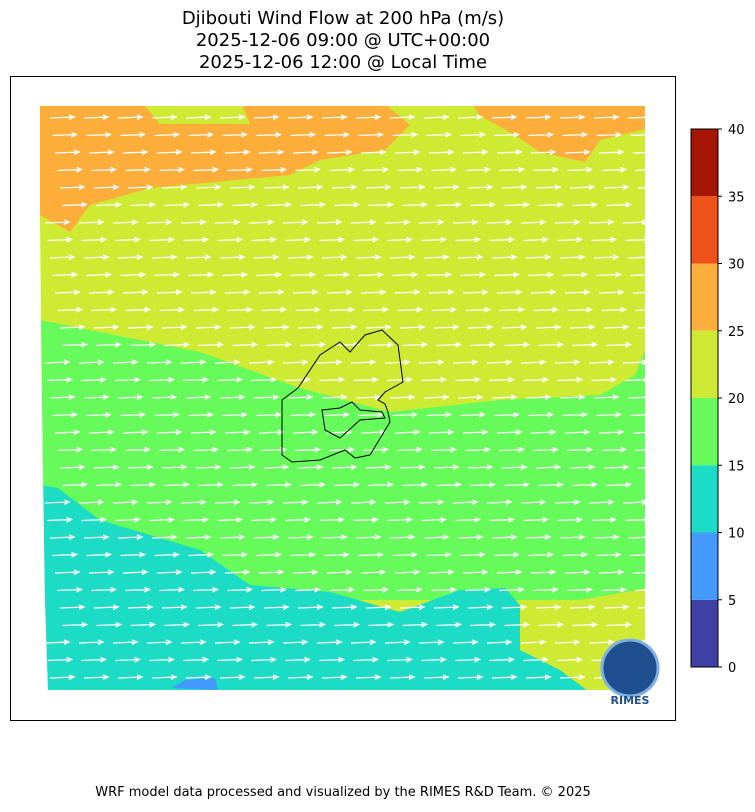 The image size is (755, 812). I want to click on tick-label: 25, so click(736, 332).